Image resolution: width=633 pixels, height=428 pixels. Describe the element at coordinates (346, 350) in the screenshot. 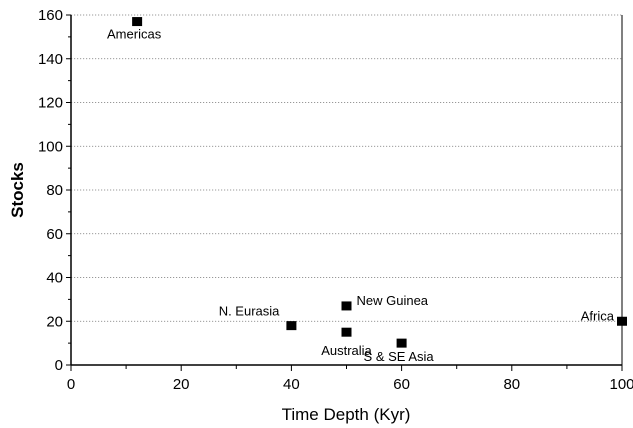

I see `data-point-label: Australia` at that location.